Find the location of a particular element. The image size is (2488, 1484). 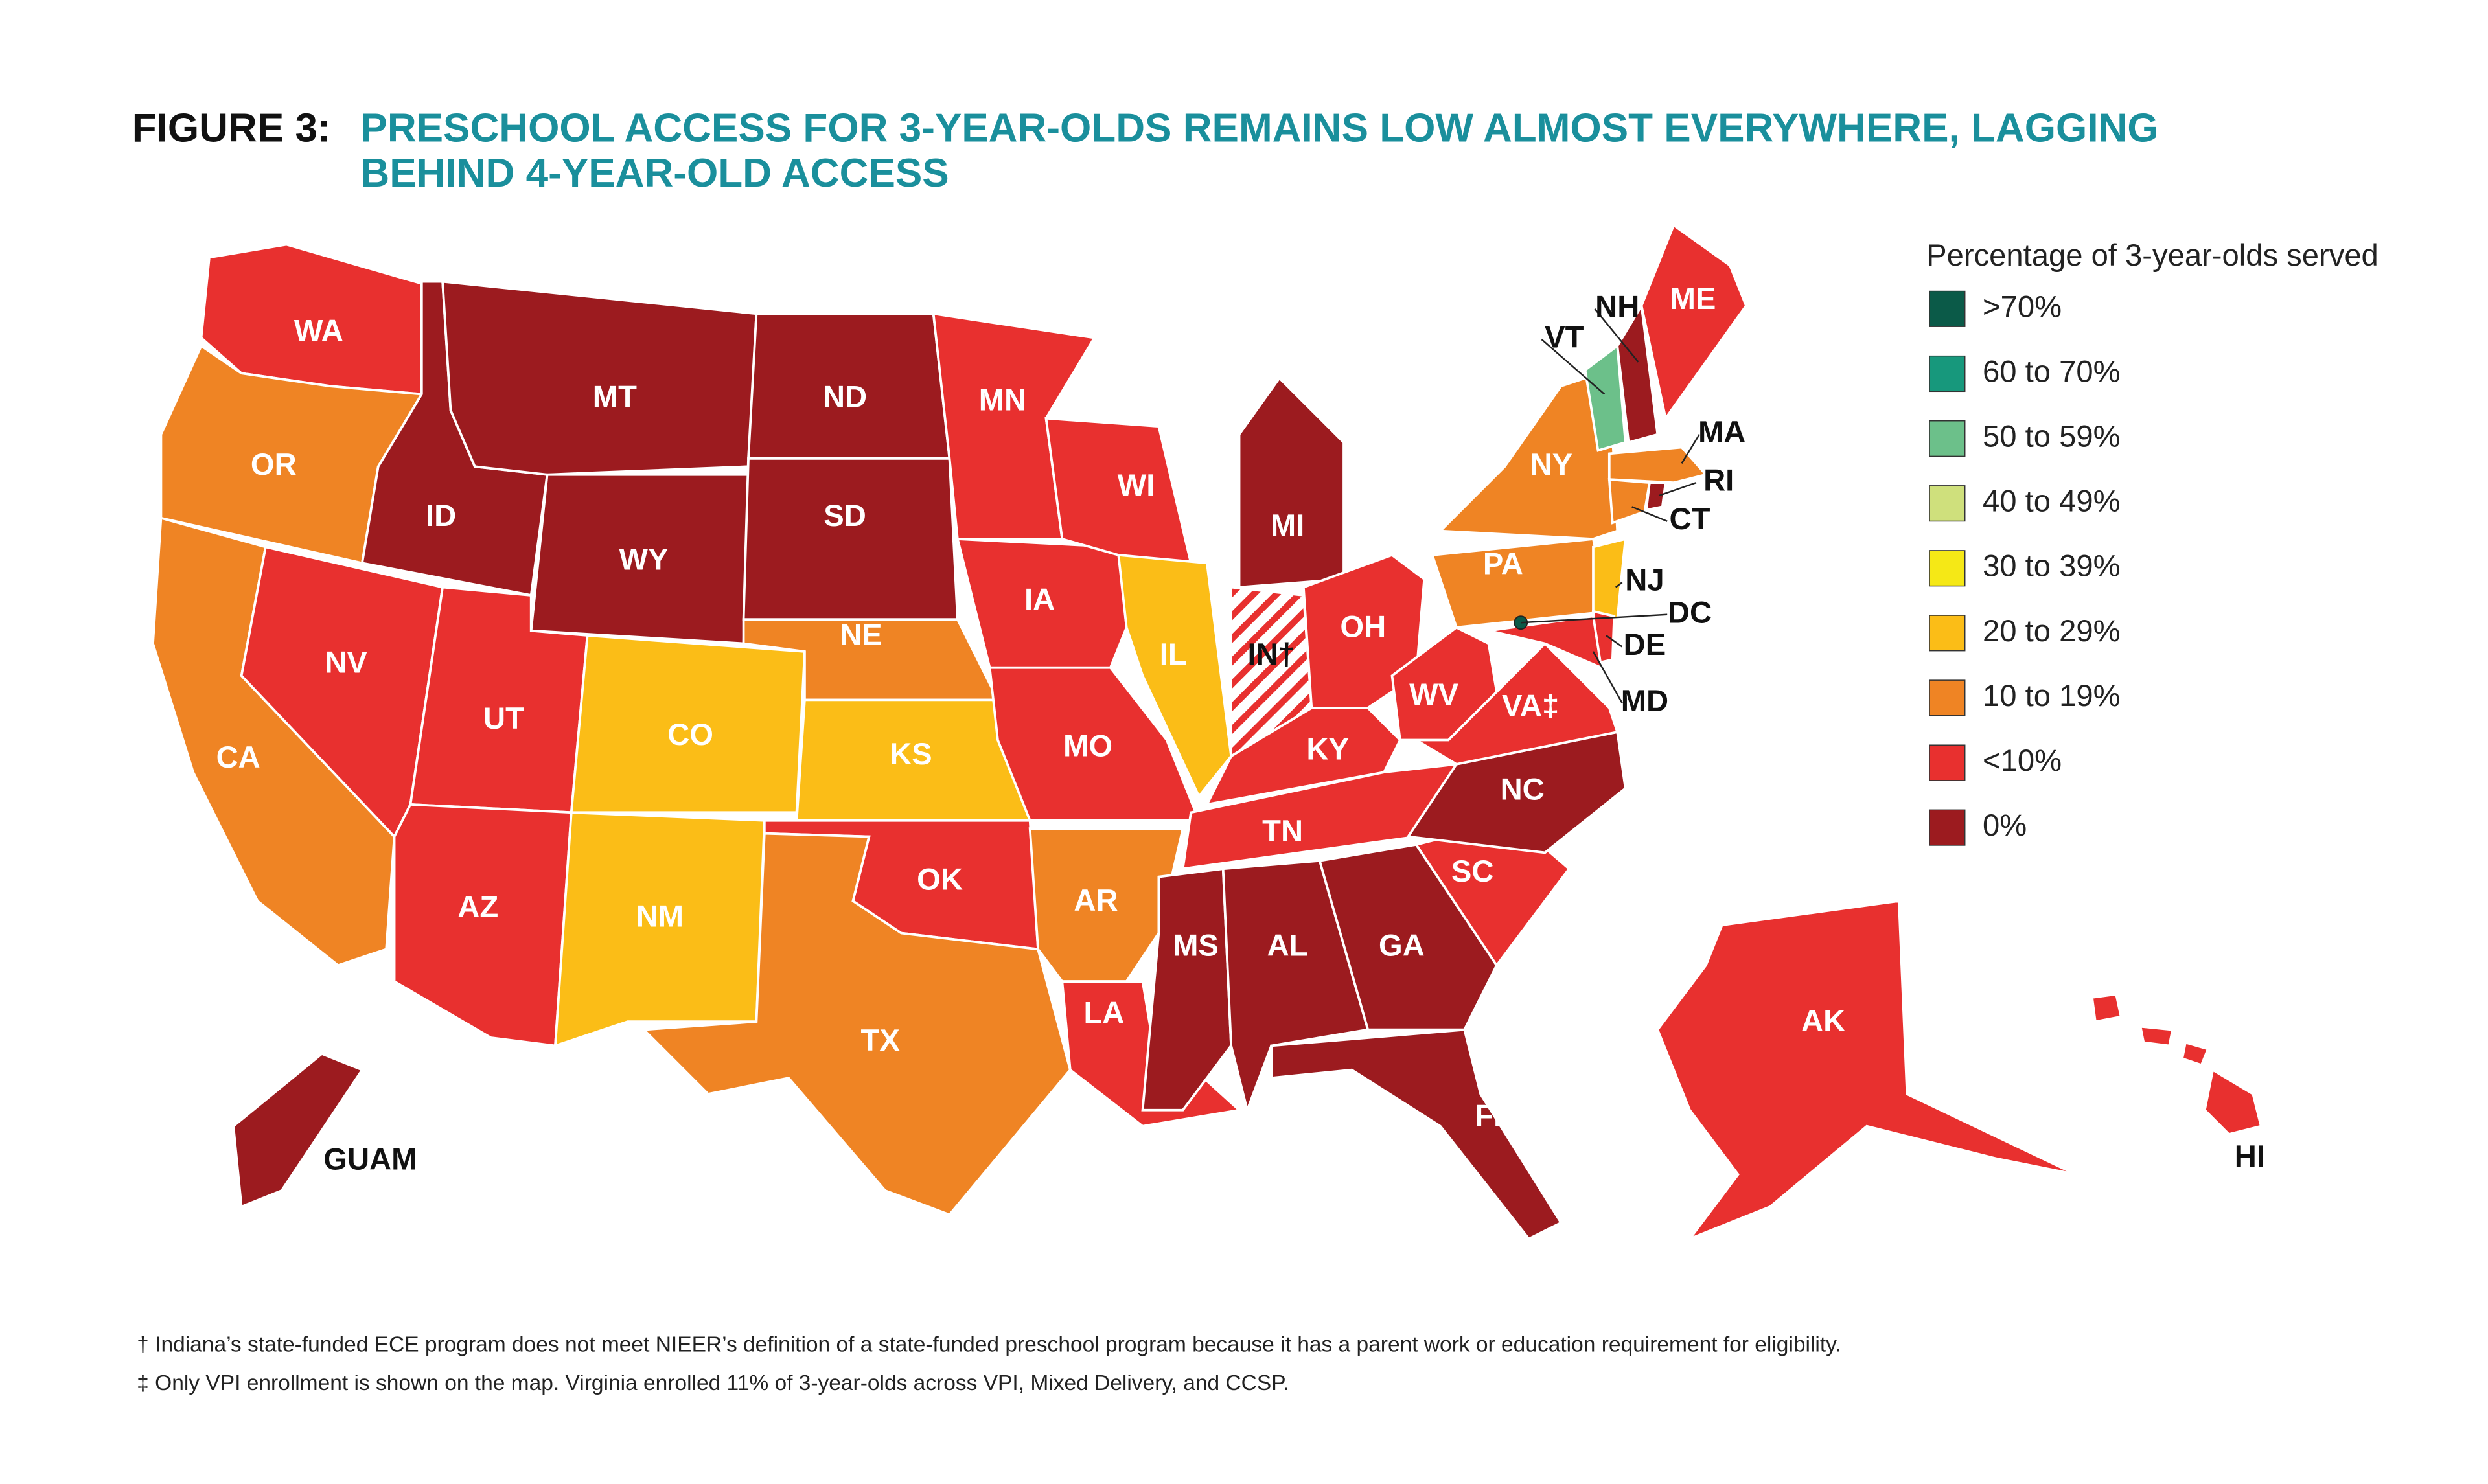

state-label: AR is located at coordinates (1096, 901).